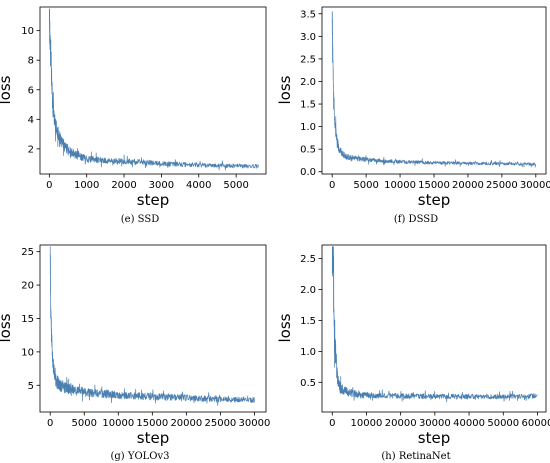 The image size is (550, 463). What do you see at coordinates (308, 172) in the screenshot?
I see `y-tick-label: 0.0` at bounding box center [308, 172].